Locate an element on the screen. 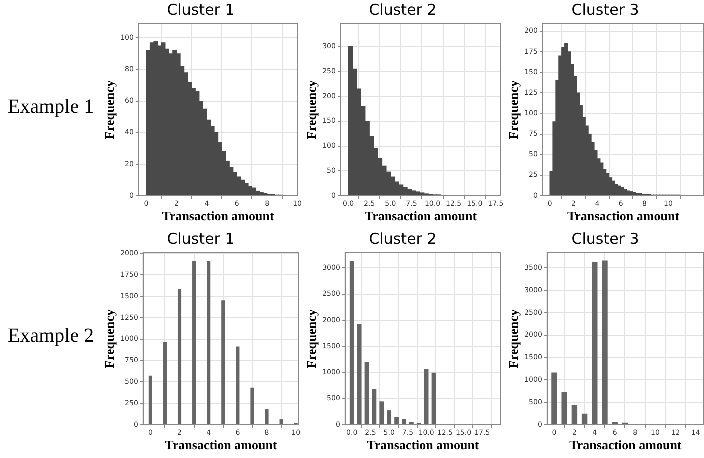  text: Example 2 is located at coordinates (51, 336).